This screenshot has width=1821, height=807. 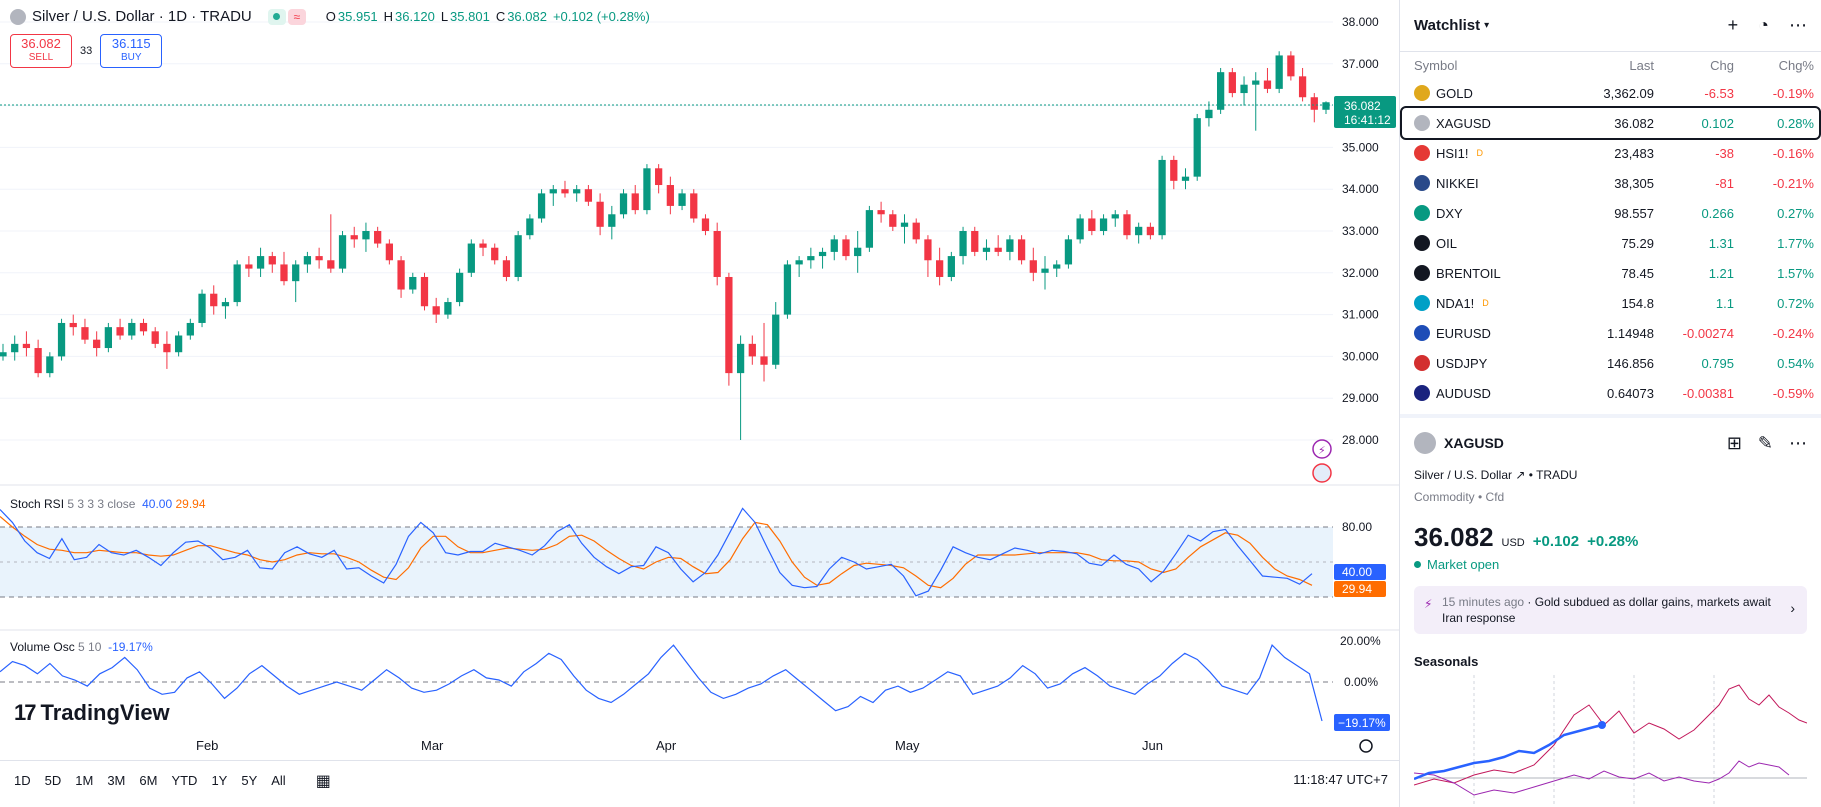 What do you see at coordinates (53, 780) in the screenshot?
I see `range-5d: 5D` at bounding box center [53, 780].